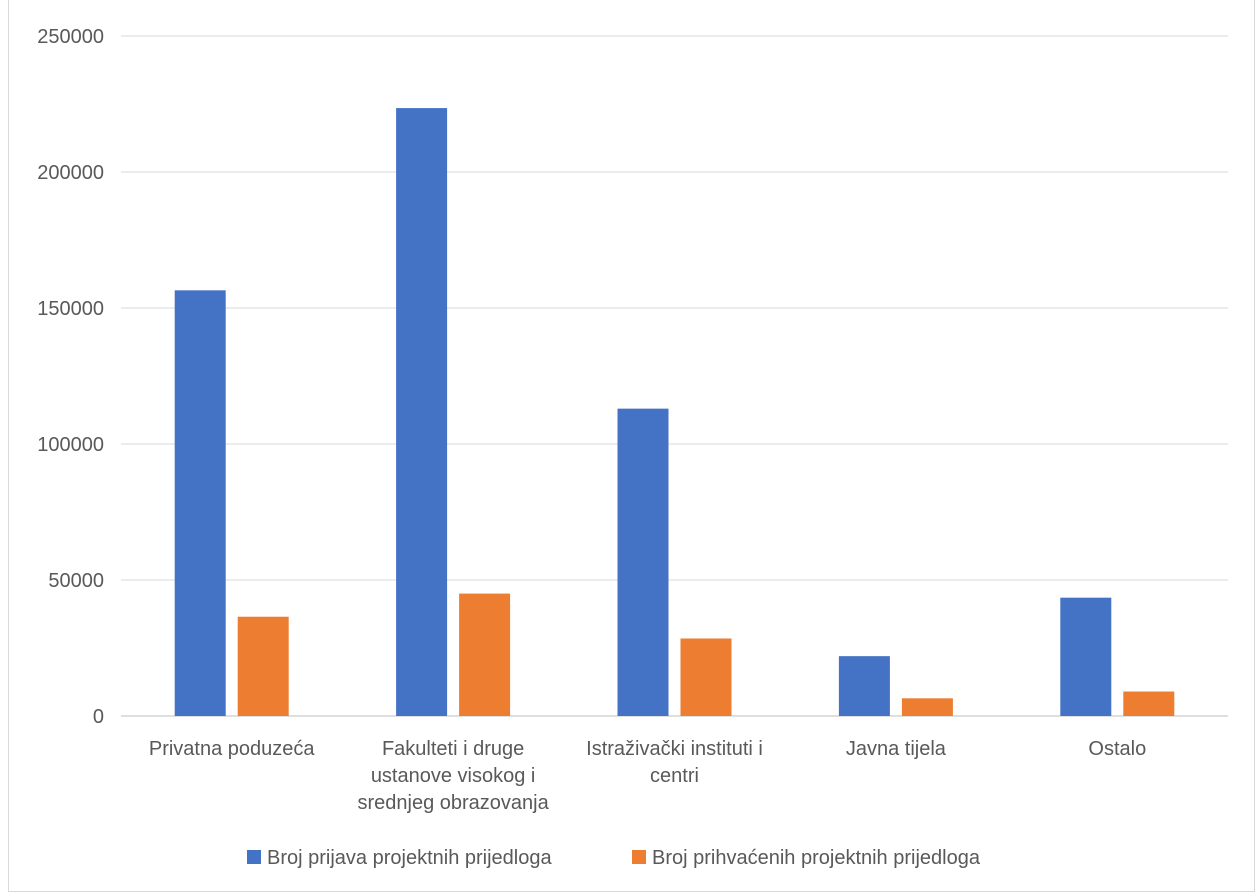 This screenshot has width=1258, height=894. What do you see at coordinates (70, 309) in the screenshot?
I see `y-tick-label: 150000` at bounding box center [70, 309].